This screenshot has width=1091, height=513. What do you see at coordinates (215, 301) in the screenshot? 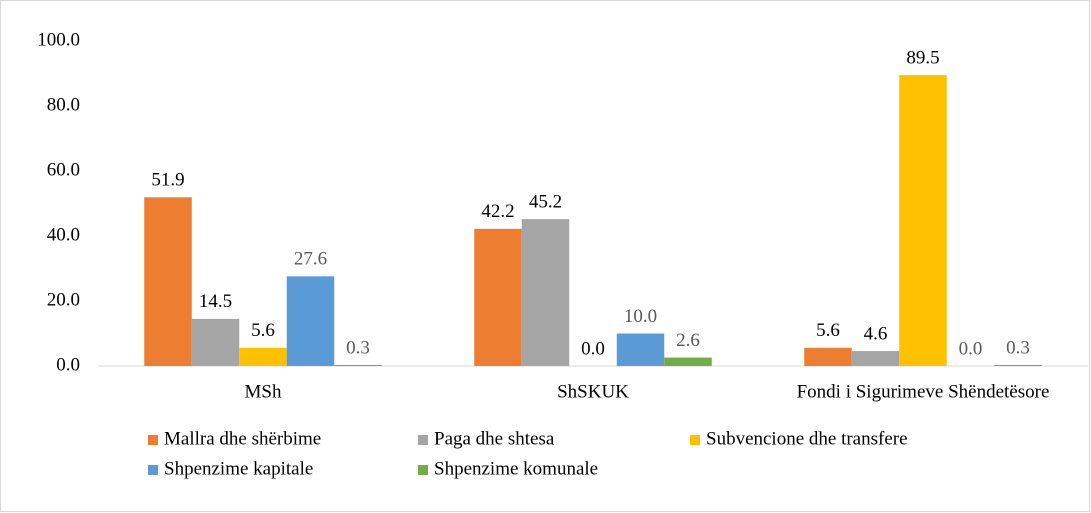
I see `data-label: 14.5` at bounding box center [215, 301].